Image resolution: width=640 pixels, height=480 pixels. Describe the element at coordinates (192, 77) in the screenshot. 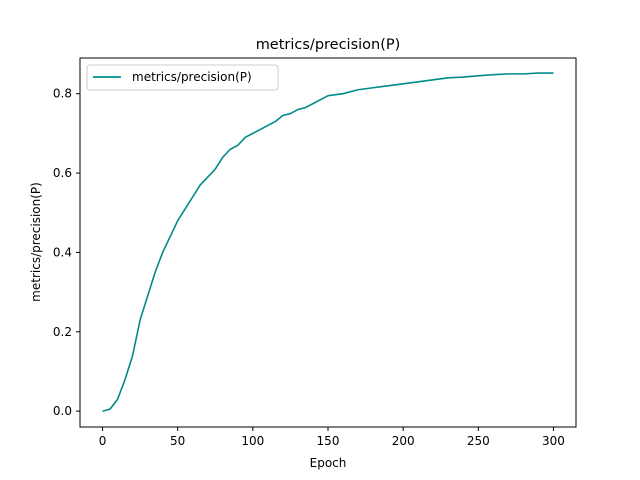

I see `legend-label: metrics/precision(P)` at that location.